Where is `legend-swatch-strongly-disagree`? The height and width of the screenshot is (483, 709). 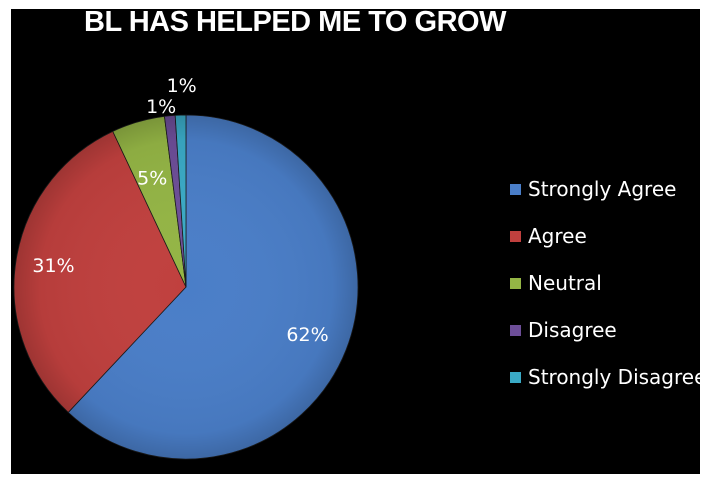 legend-swatch-strongly-disagree is located at coordinates (515, 377).